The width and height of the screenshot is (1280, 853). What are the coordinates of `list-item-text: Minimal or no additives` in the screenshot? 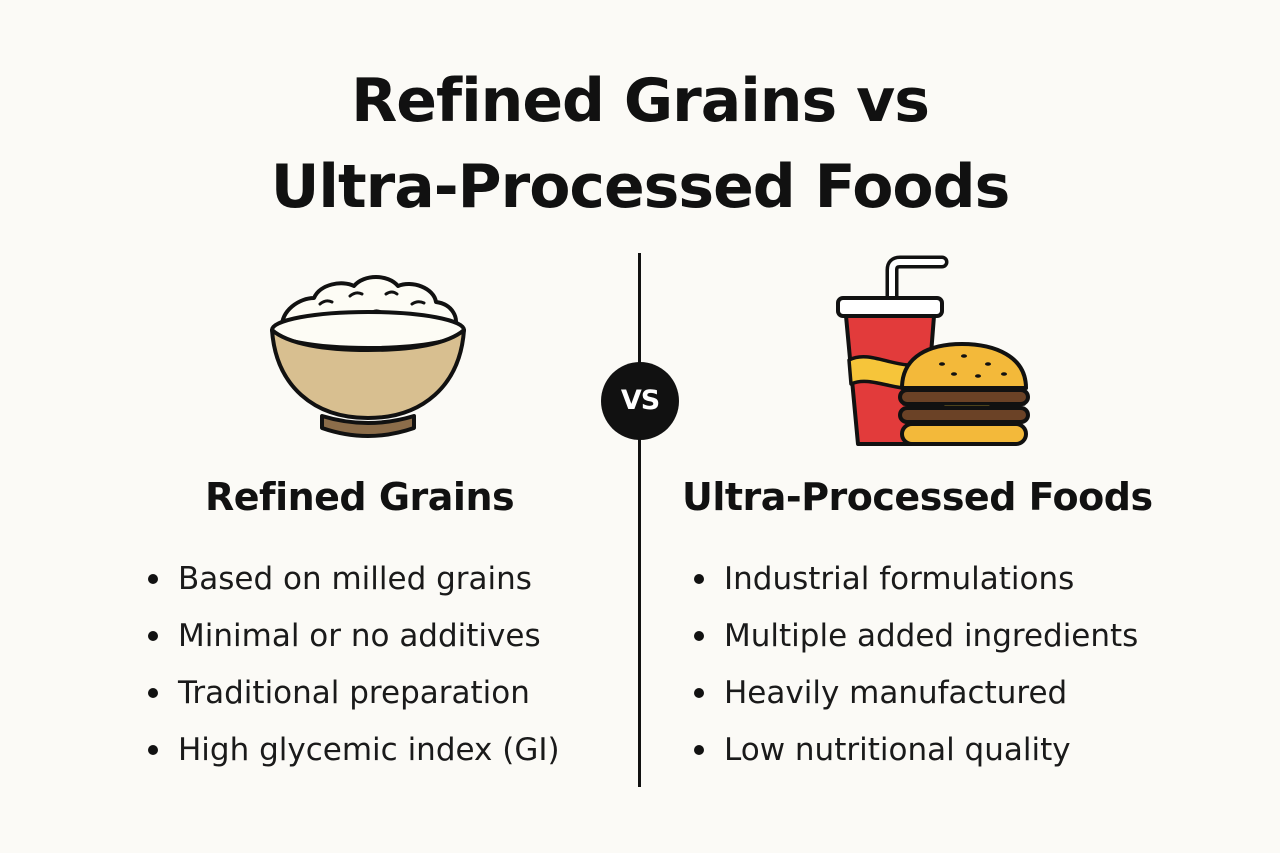 It's located at (359, 635).